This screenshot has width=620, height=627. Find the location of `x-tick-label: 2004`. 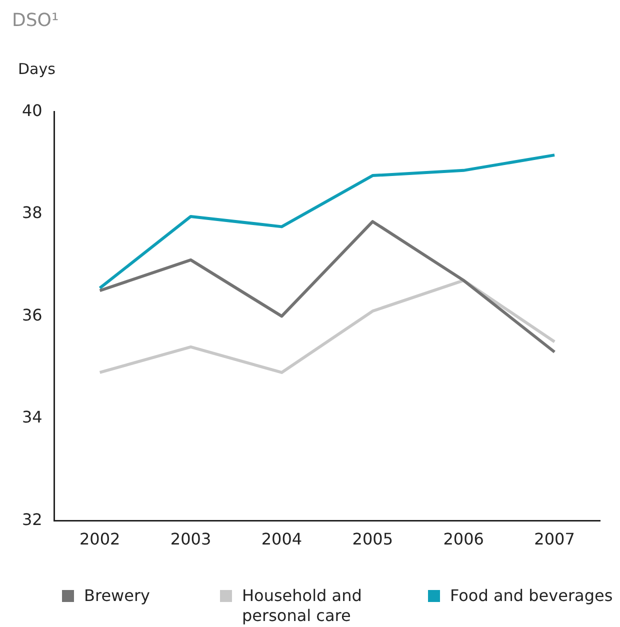

x-tick-label: 2004 is located at coordinates (281, 539).